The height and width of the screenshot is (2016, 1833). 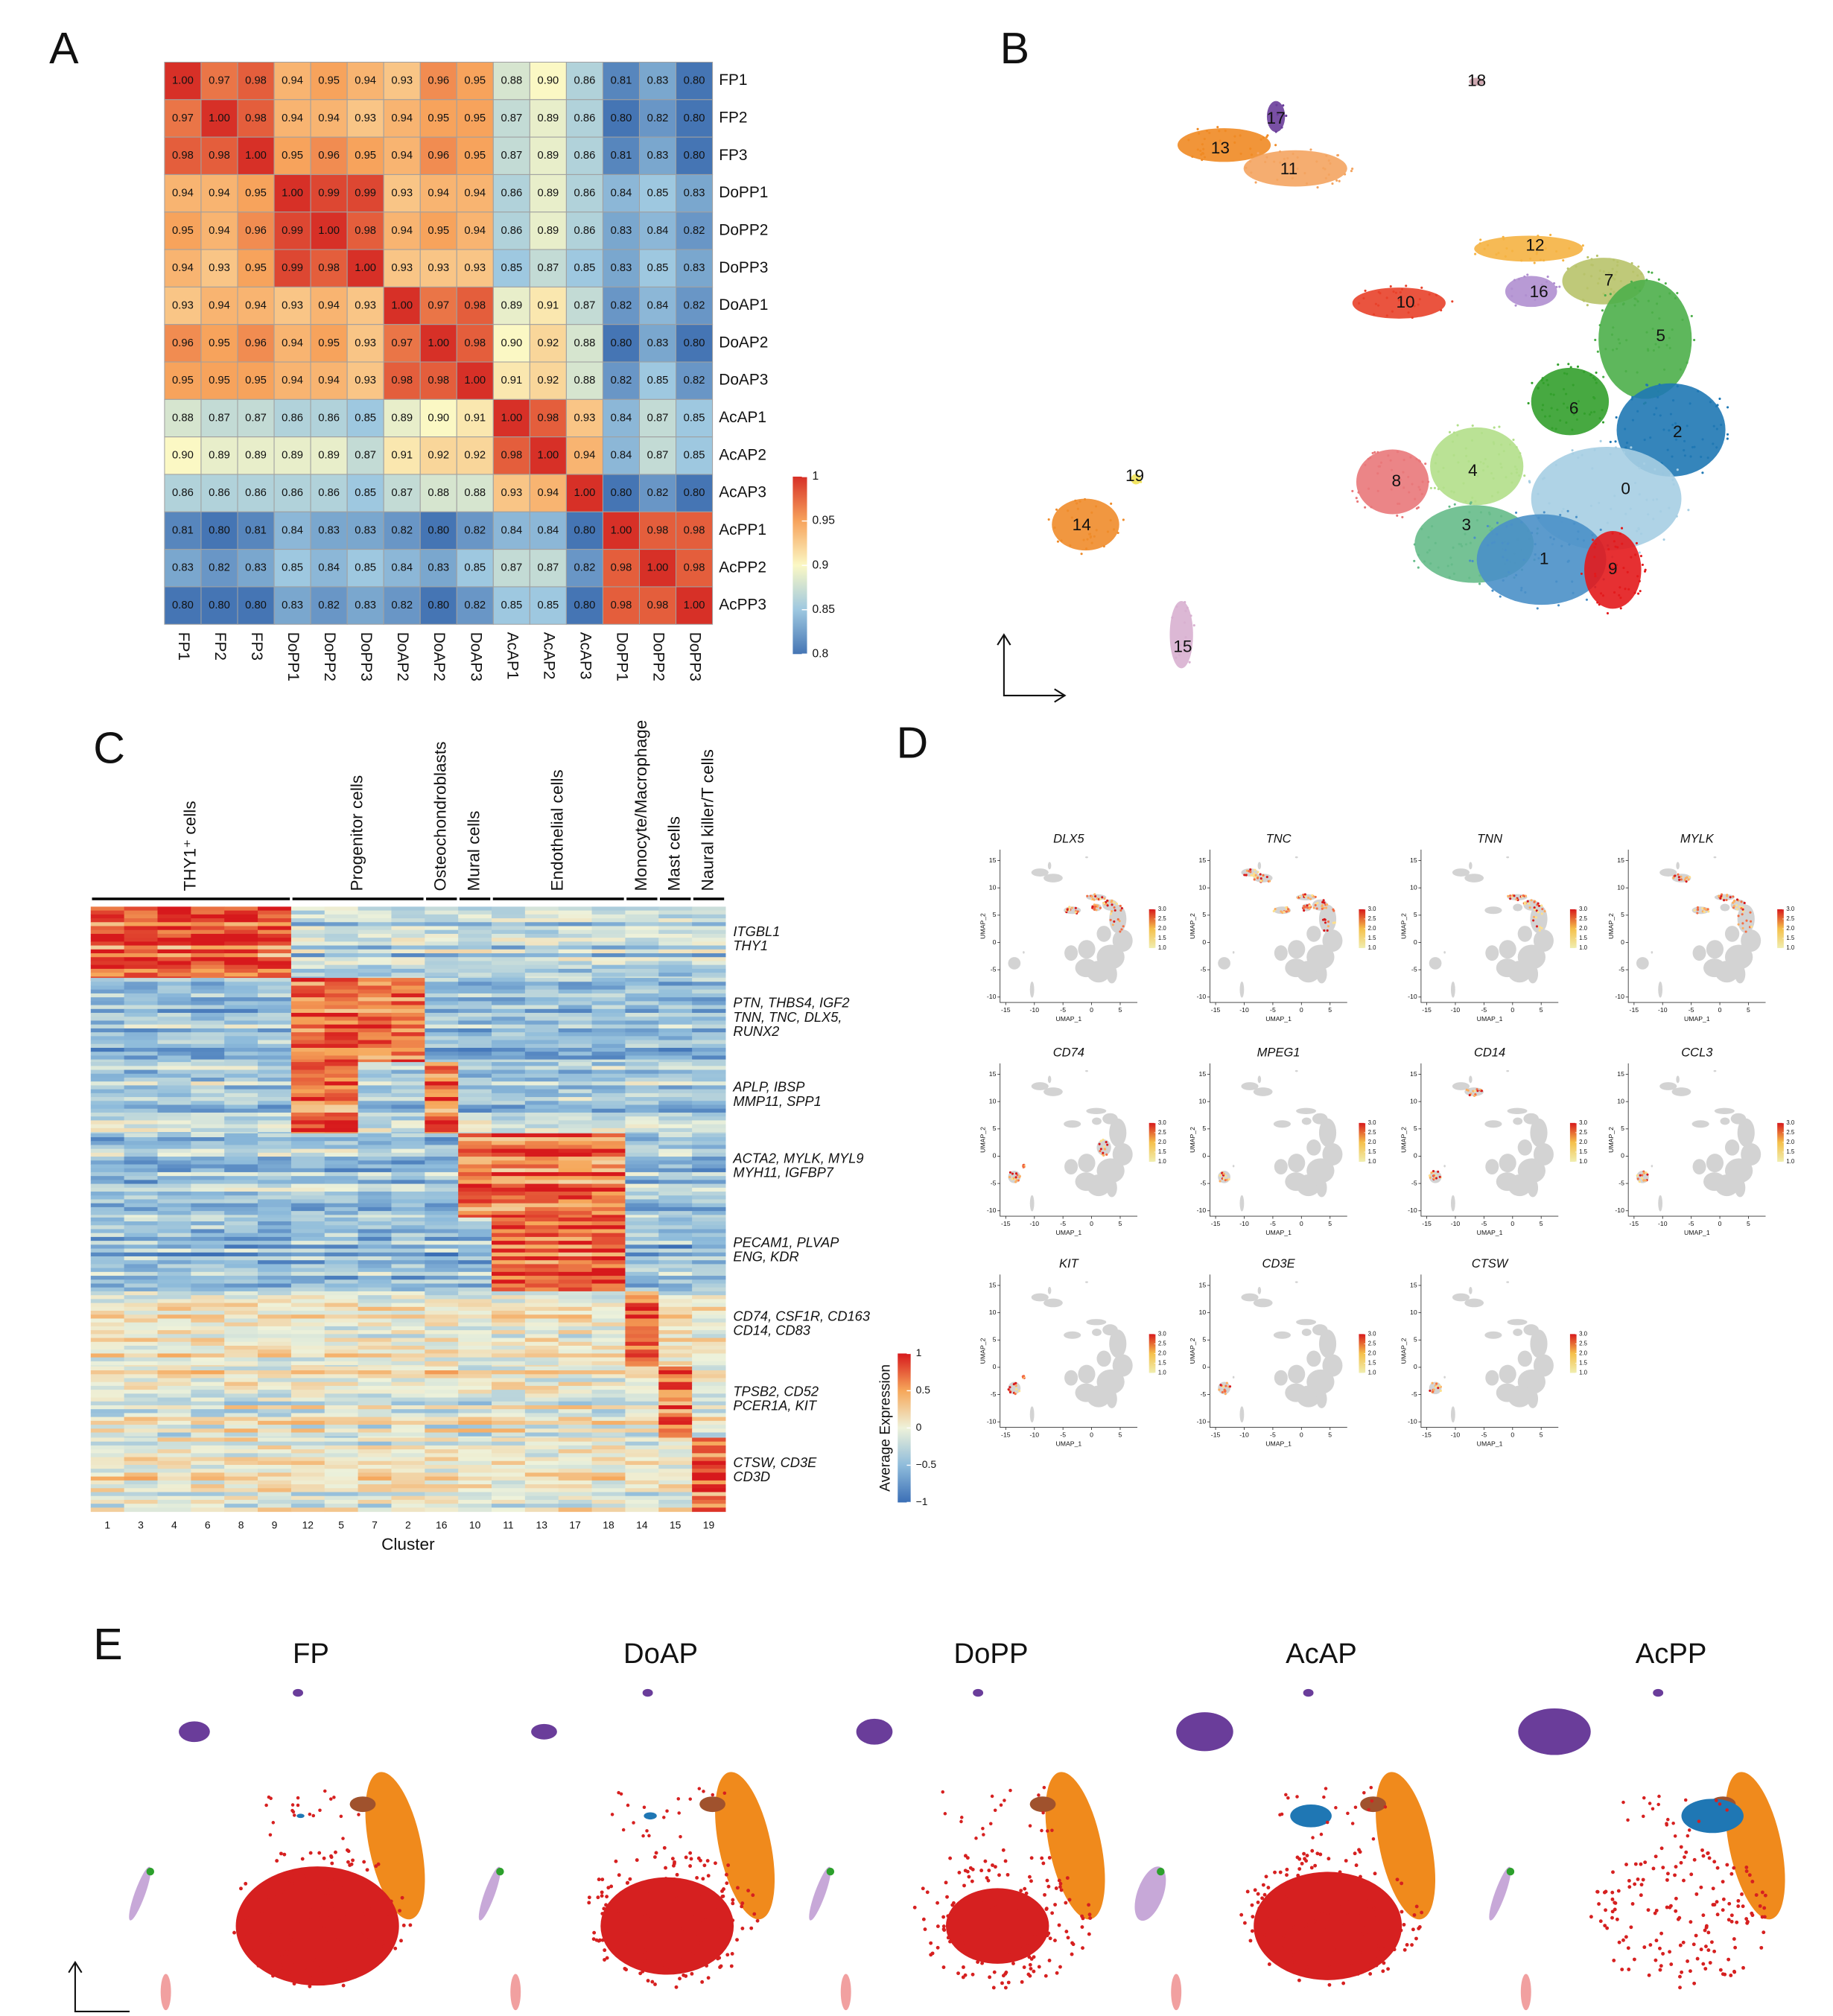 I want to click on cell-label: 0.93, so click(x=402, y=268).